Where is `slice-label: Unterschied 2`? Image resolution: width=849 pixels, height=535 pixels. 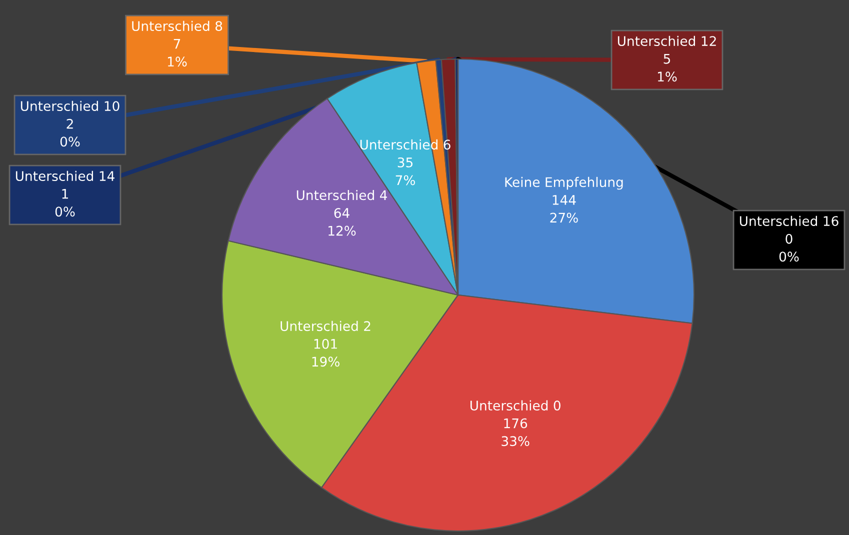
slice-label: Unterschied 2 is located at coordinates (325, 326).